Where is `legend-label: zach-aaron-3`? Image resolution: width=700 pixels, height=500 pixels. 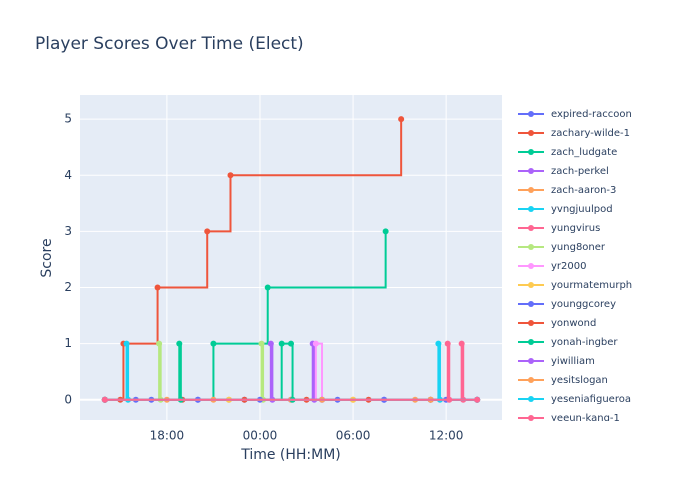 legend-label: zach-aaron-3 is located at coordinates (583, 190).